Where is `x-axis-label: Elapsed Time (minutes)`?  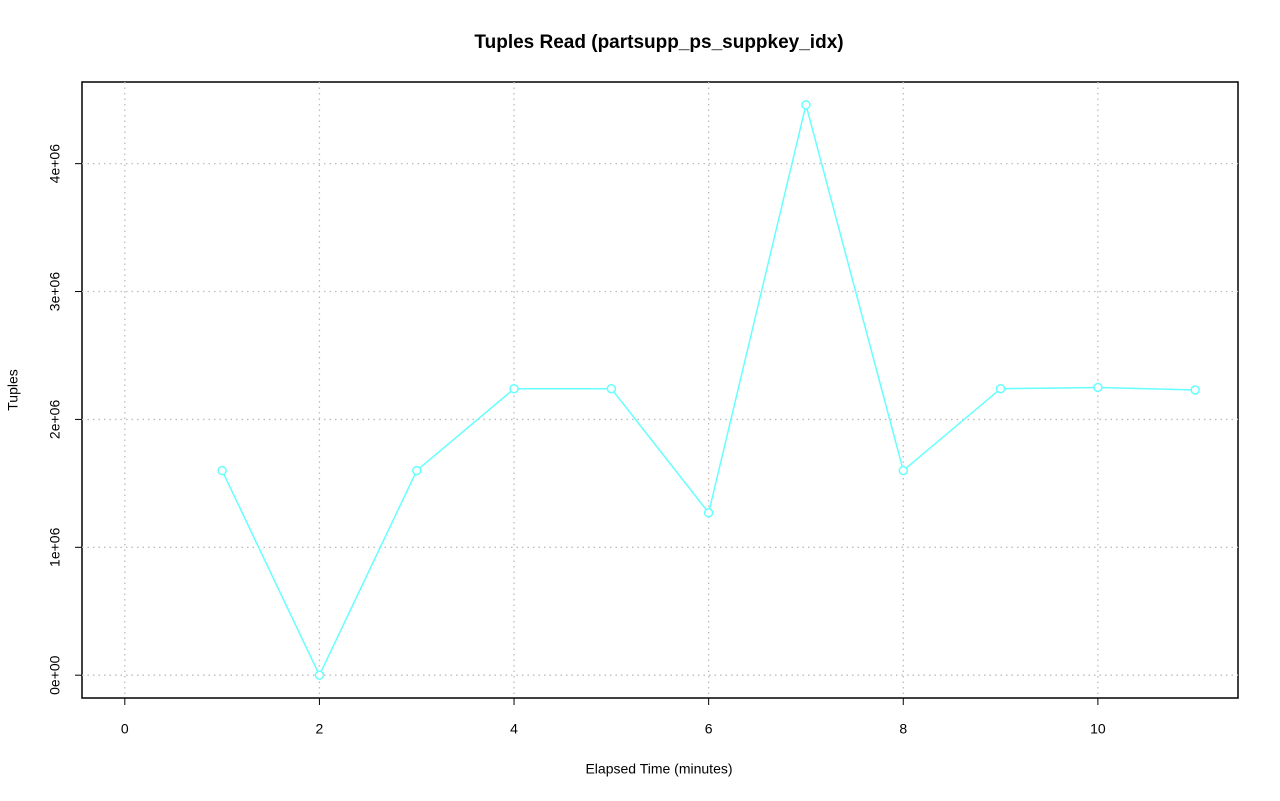 x-axis-label: Elapsed Time (minutes) is located at coordinates (658, 769).